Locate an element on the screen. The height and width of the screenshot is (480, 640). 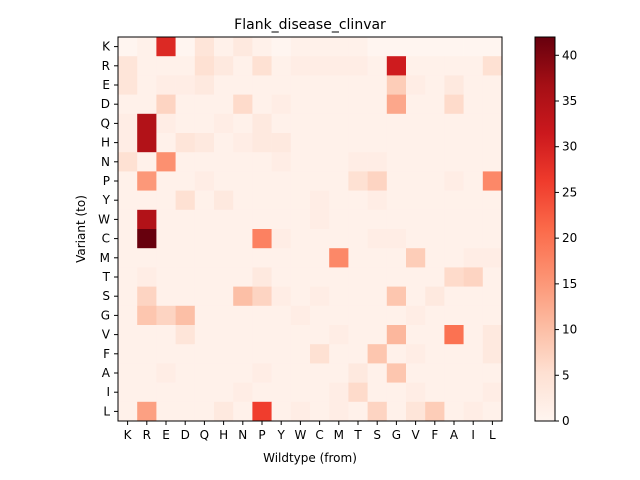
x-tick-label: K is located at coordinates (128, 435).